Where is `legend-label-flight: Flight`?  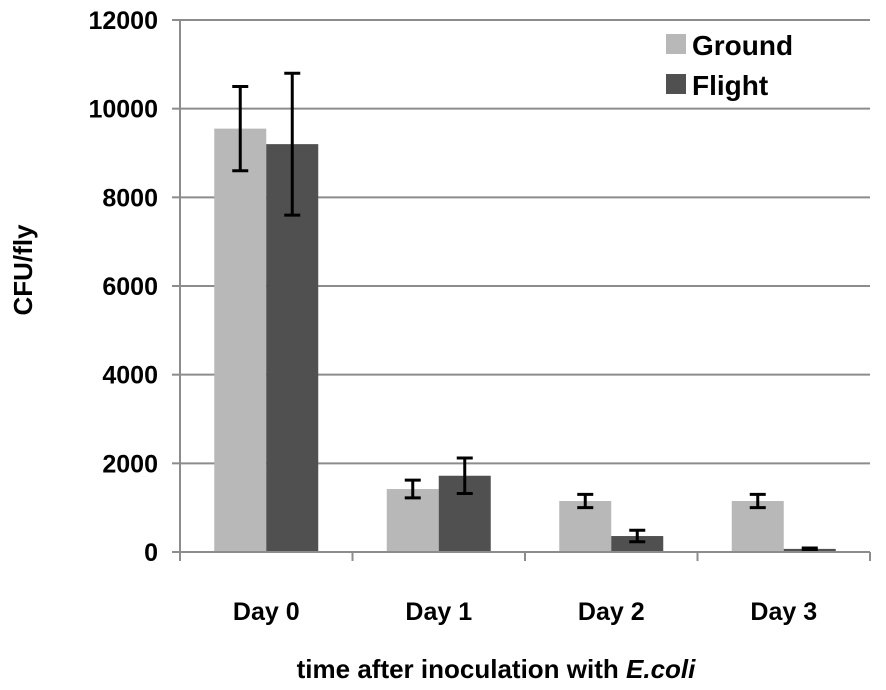 legend-label-flight: Flight is located at coordinates (730, 85).